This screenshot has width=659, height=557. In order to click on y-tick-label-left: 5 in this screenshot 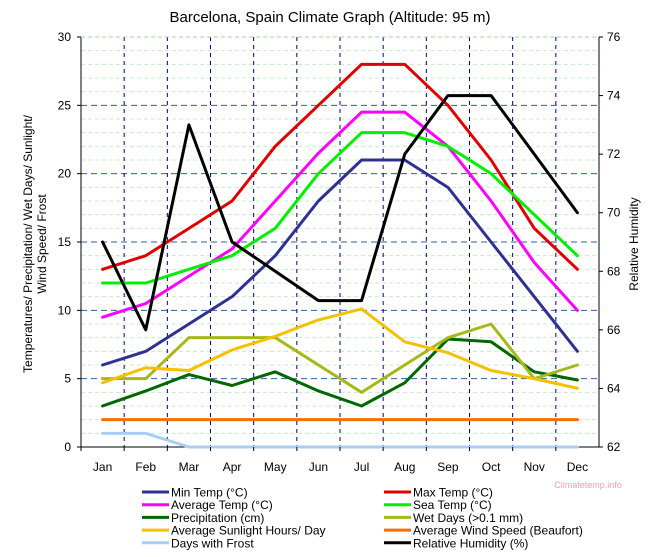, I will do `click(67, 379)`.